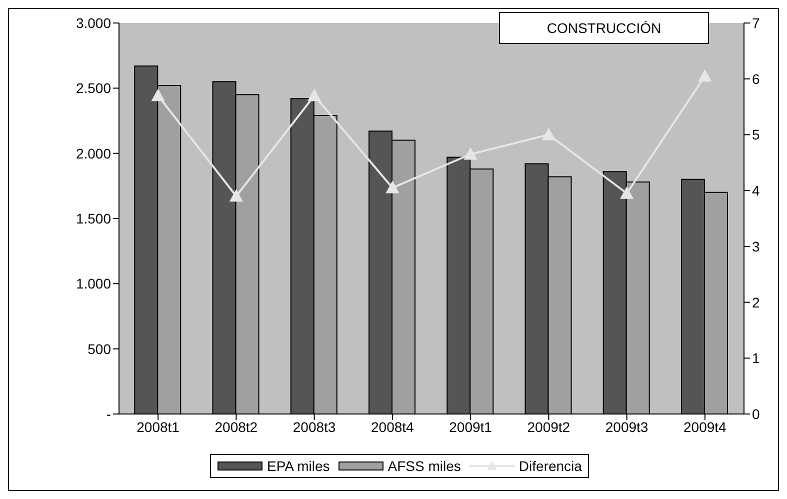 This screenshot has width=787, height=499. Describe the element at coordinates (756, 246) in the screenshot. I see `y2-tick-label: 3` at that location.